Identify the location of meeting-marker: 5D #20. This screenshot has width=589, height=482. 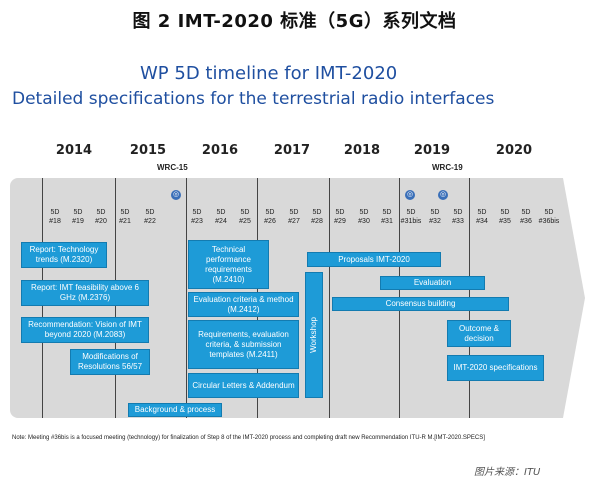
(101, 217).